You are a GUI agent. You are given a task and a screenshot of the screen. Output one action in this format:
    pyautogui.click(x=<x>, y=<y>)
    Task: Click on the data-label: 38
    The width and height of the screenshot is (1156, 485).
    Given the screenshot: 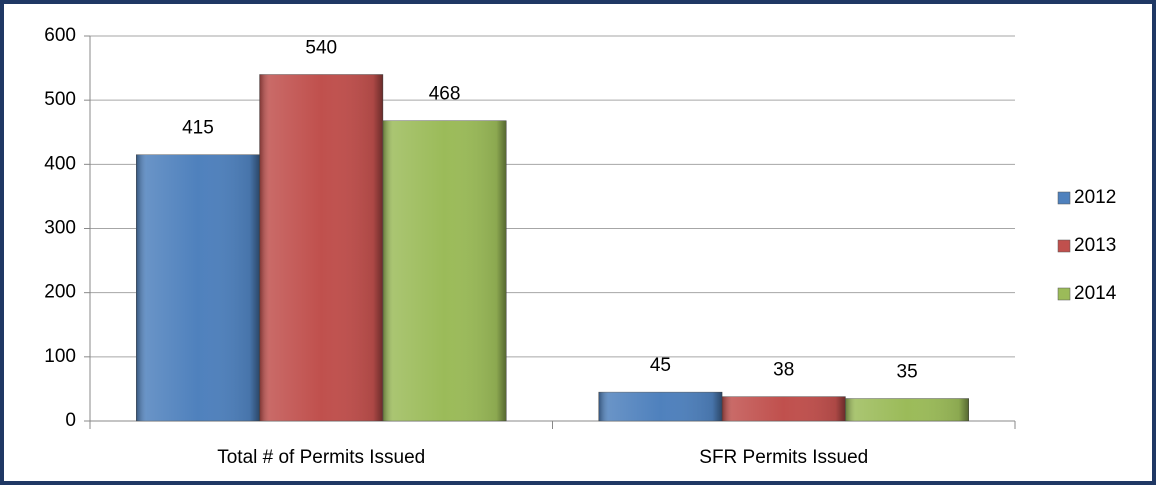 What is the action you would take?
    pyautogui.click(x=783, y=370)
    